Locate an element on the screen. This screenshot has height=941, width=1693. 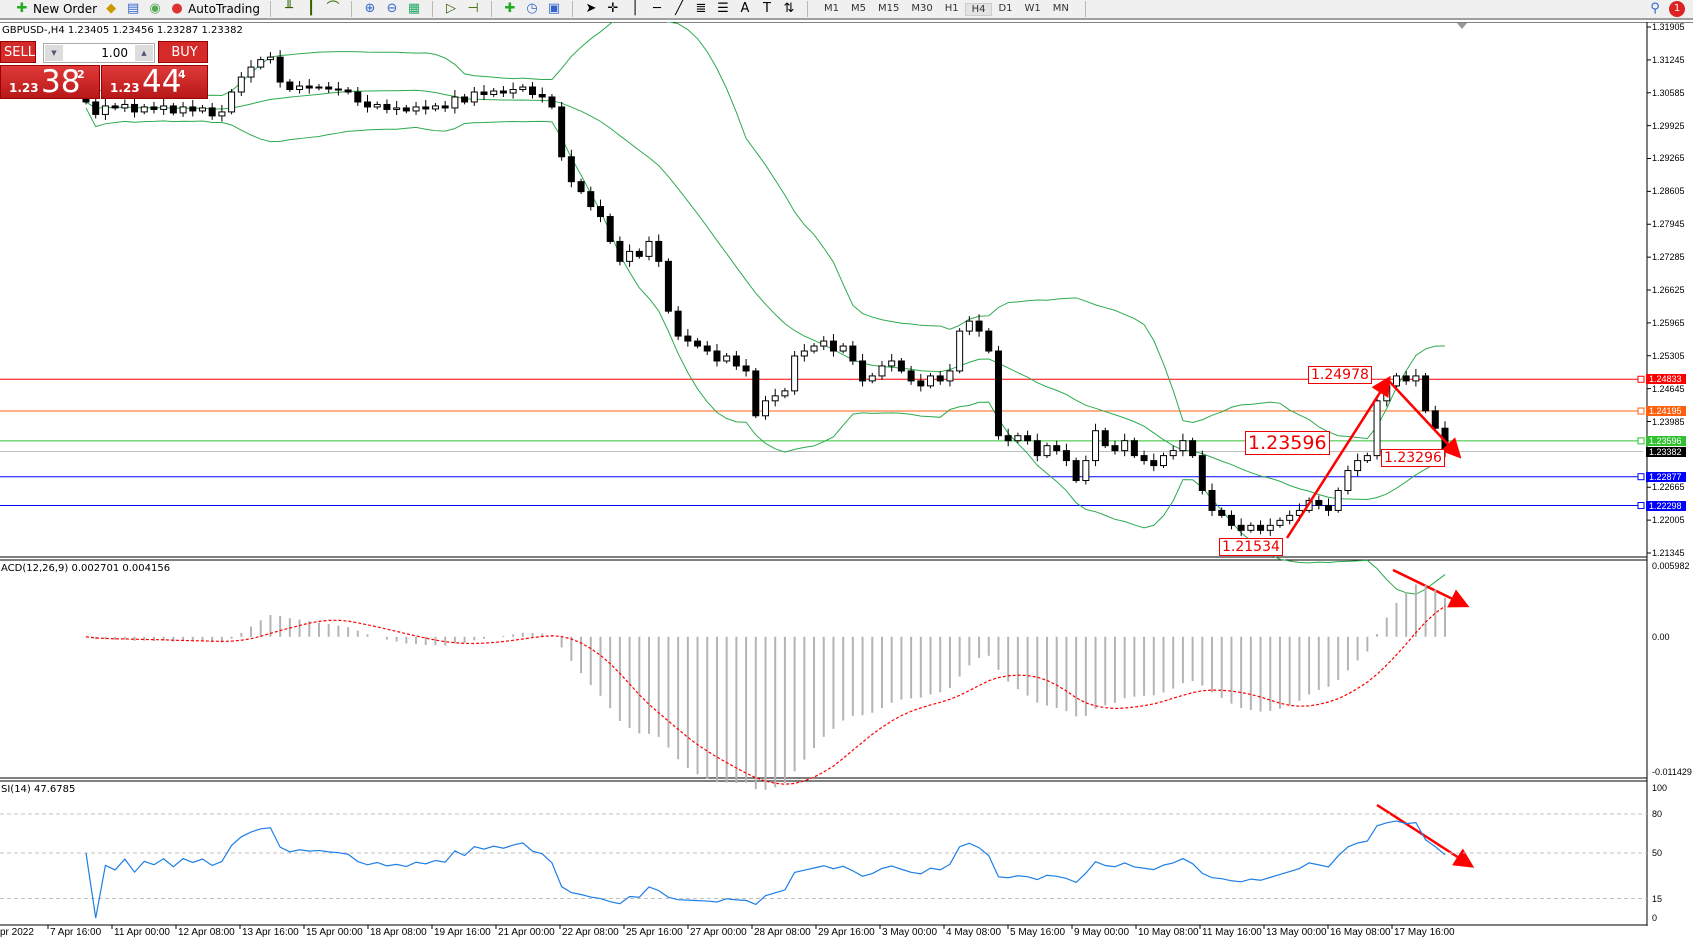
bar-chart-icon: ╨ is located at coordinates (289, 8).